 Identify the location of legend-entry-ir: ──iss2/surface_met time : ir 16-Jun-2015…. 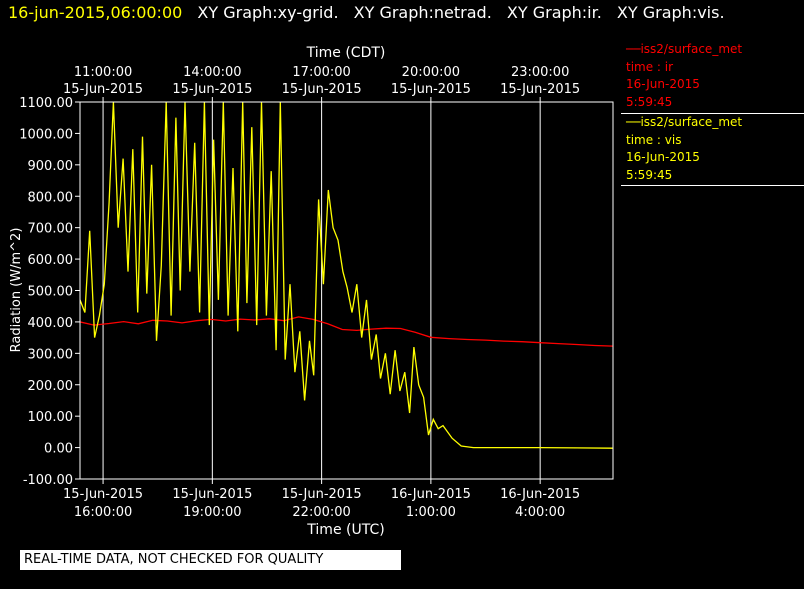
(712, 76).